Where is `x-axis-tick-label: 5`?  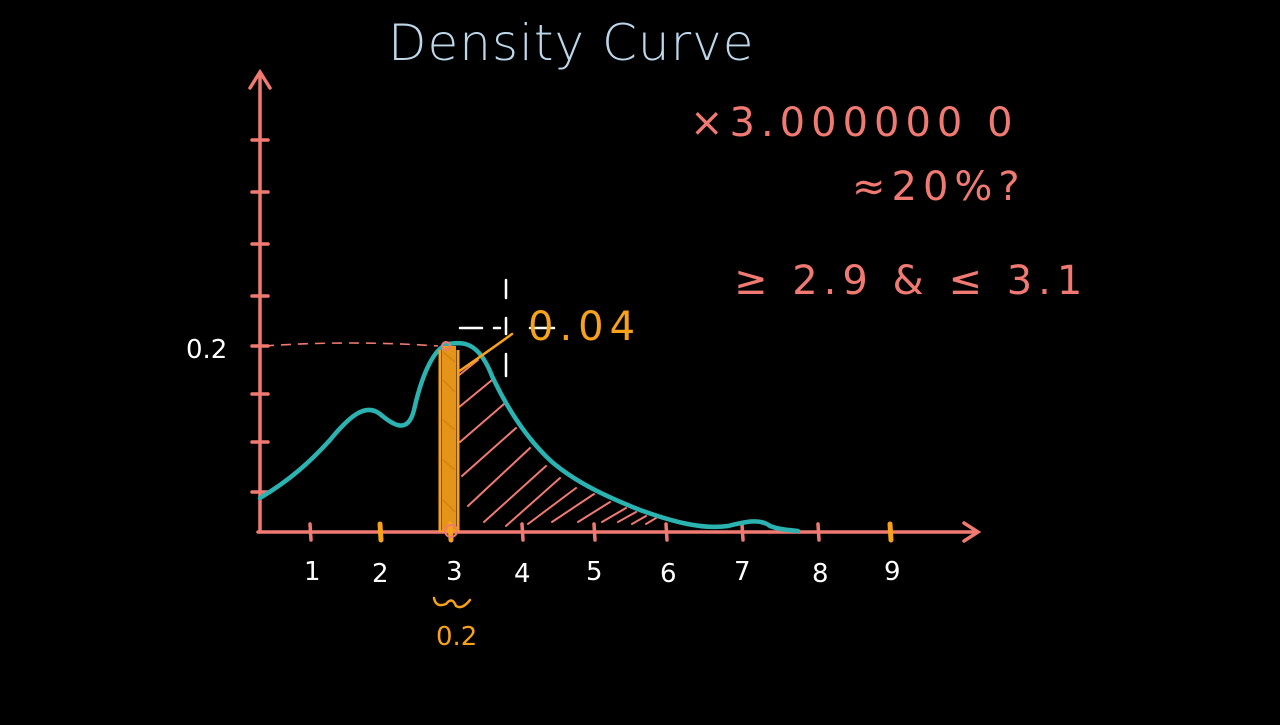 x-axis-tick-label: 5 is located at coordinates (594, 572).